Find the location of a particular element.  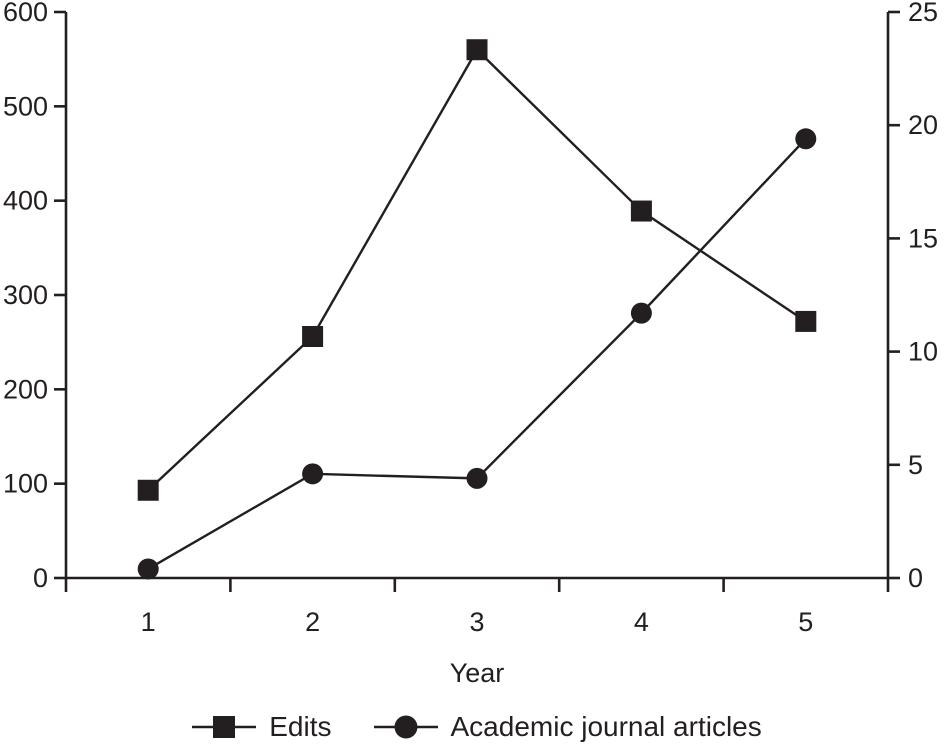

x-axis-tick-label: 2 is located at coordinates (312, 622).